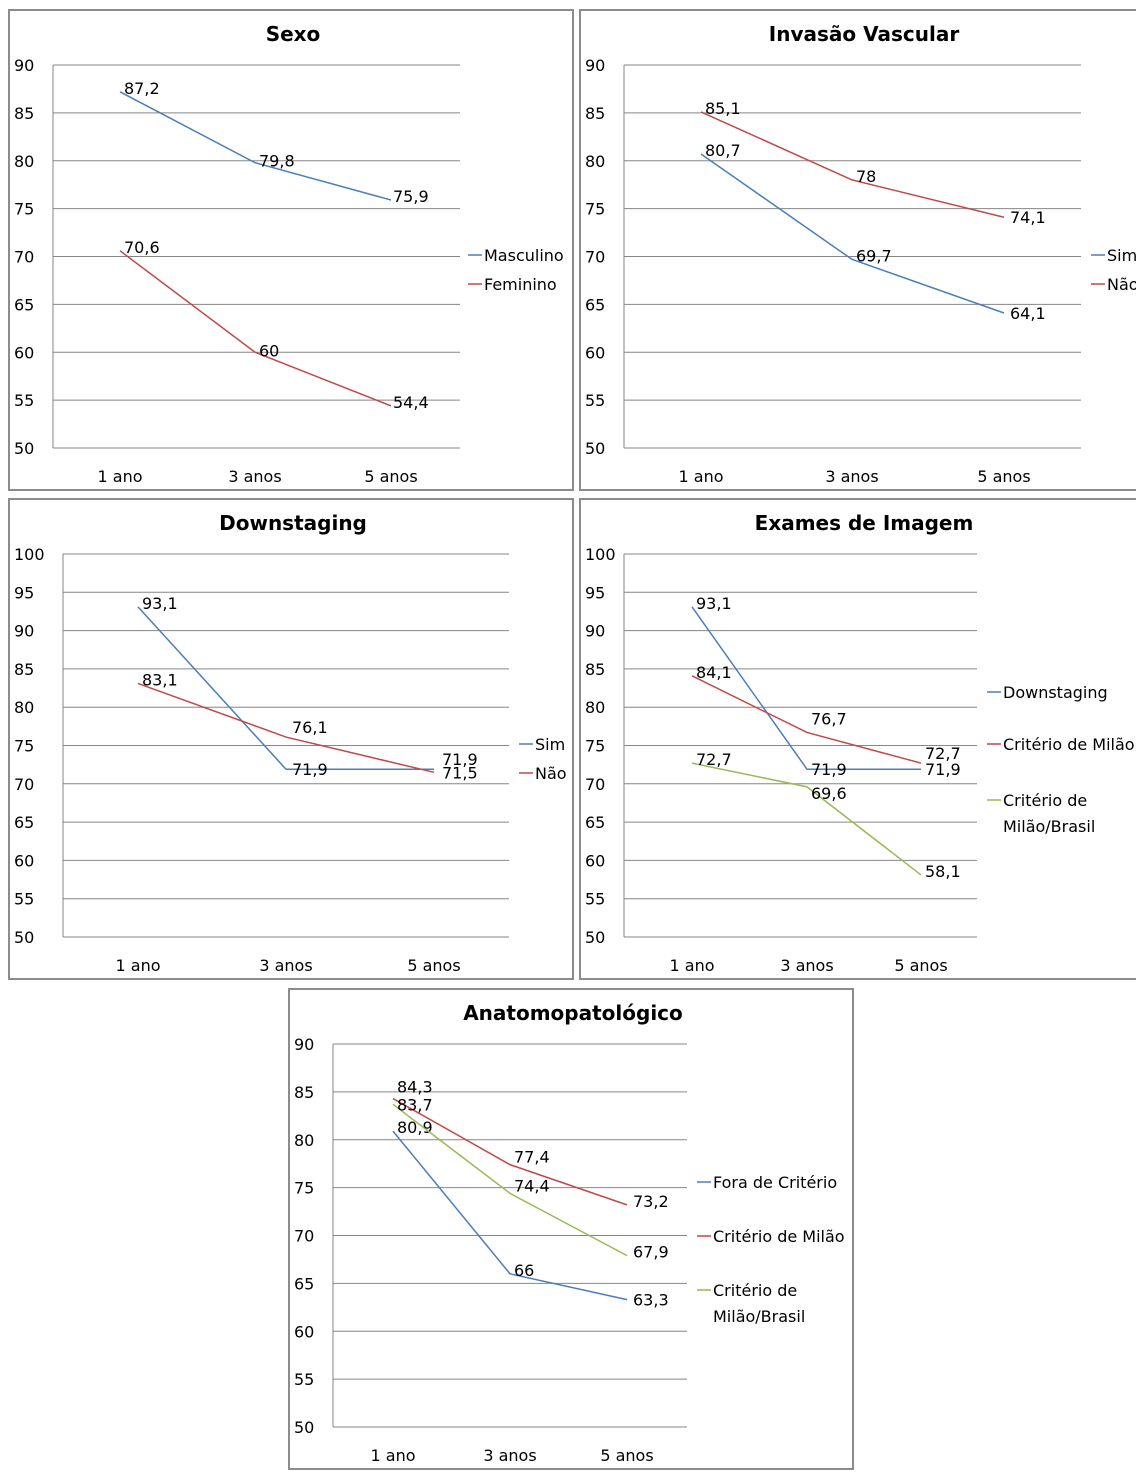 This screenshot has height=1472, width=1136. What do you see at coordinates (1028, 313) in the screenshot?
I see `data-label-sim: 64,1` at bounding box center [1028, 313].